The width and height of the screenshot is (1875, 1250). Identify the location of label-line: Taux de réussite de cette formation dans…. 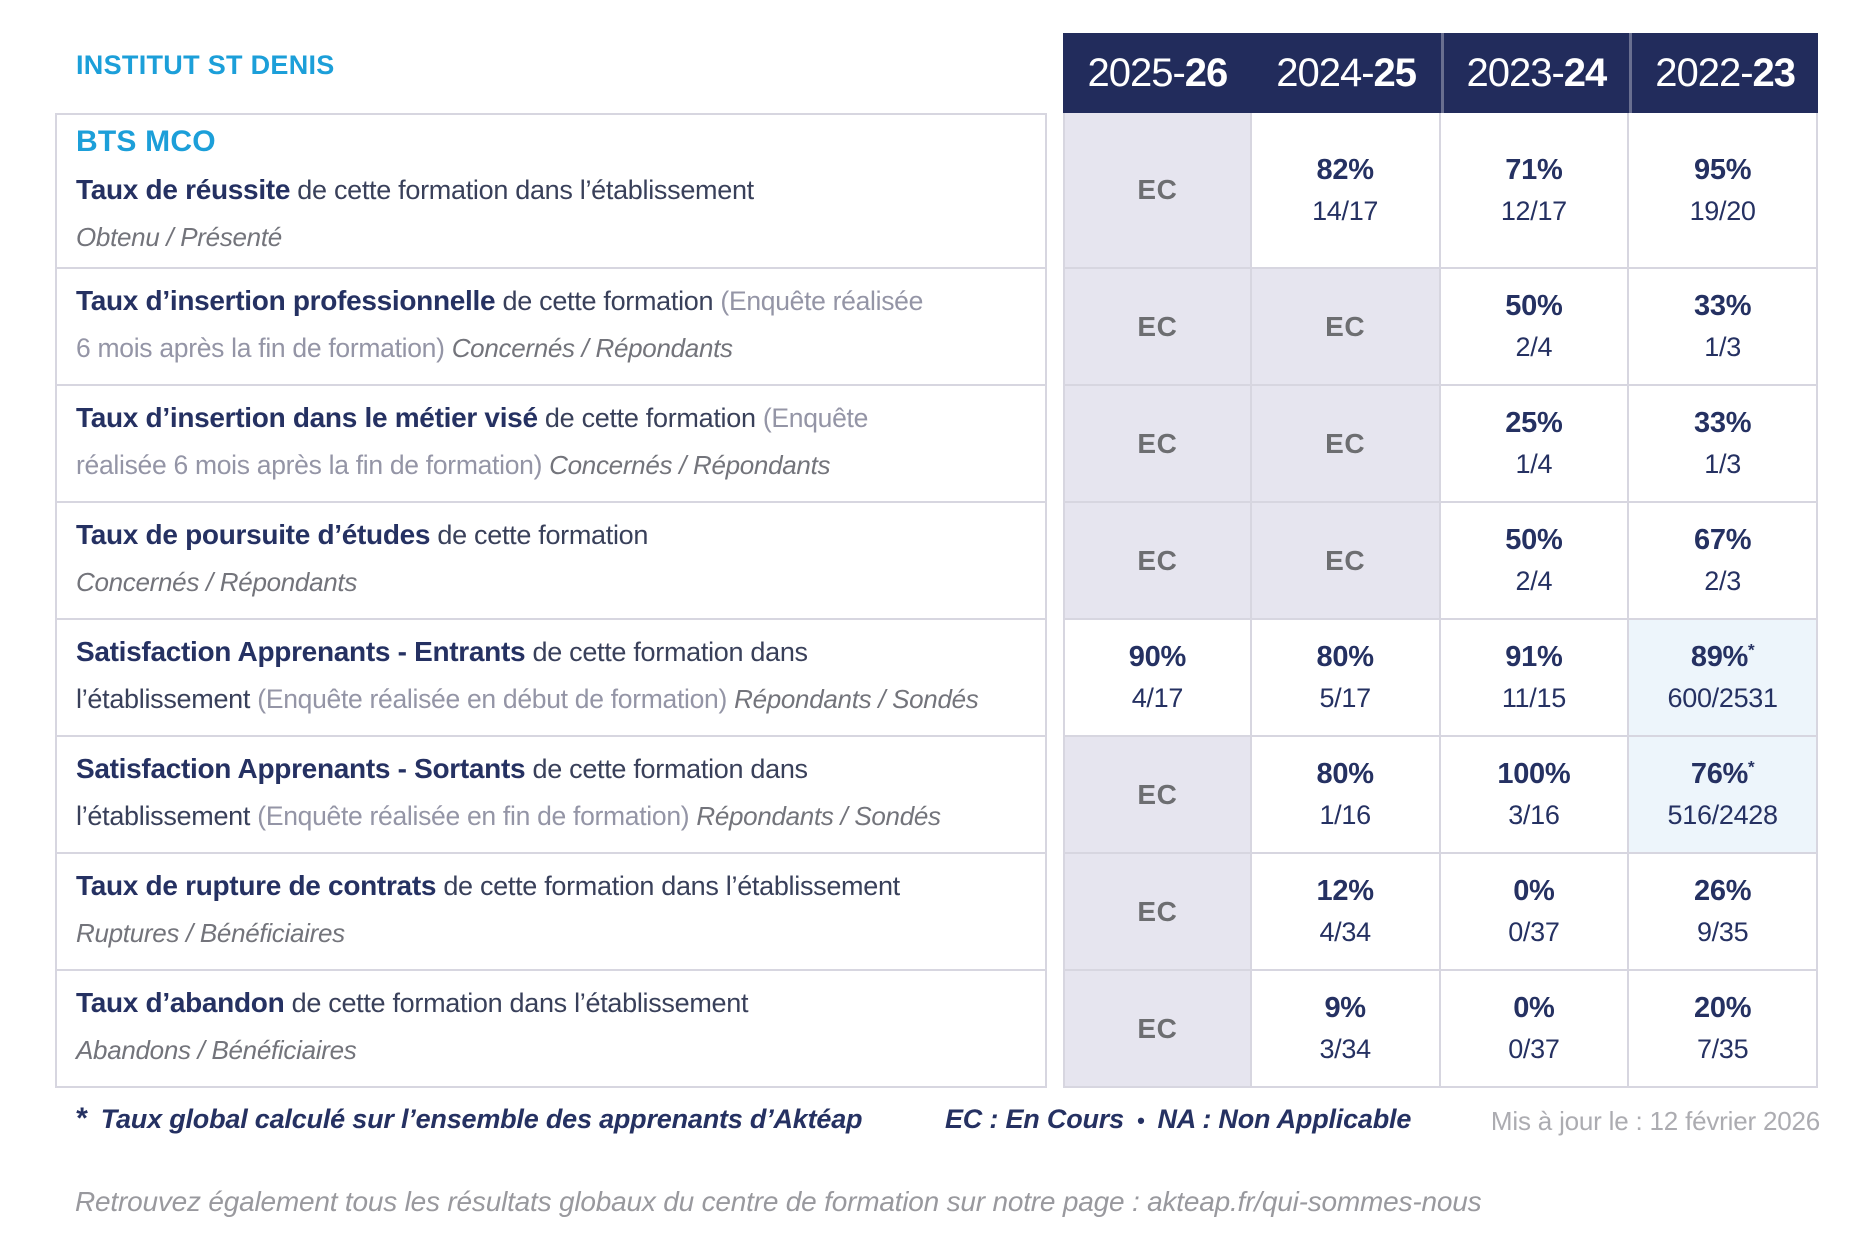
(556, 192).